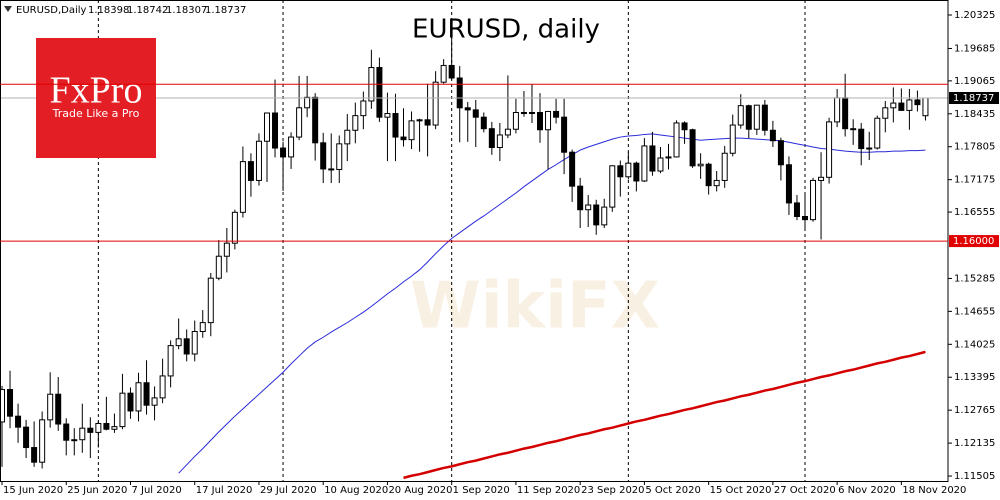 This screenshot has height=500, width=1000. I want to click on x-tick-label: 18 Nov 2020, so click(934, 490).